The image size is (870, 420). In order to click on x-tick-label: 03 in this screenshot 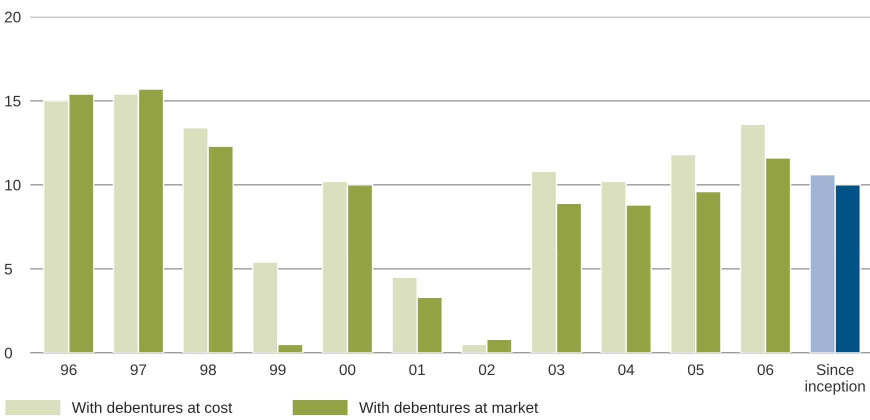, I will do `click(556, 370)`.